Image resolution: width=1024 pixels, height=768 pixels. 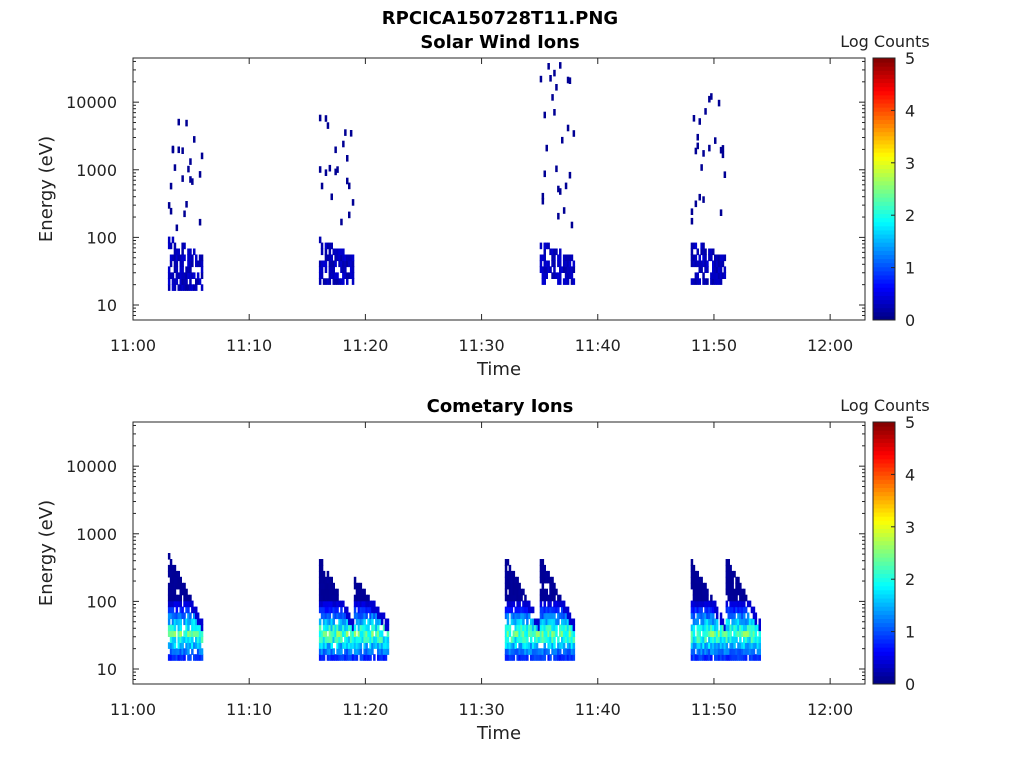 I want to click on figure-title: RPCICA150728T11.PNG, so click(x=500, y=18).